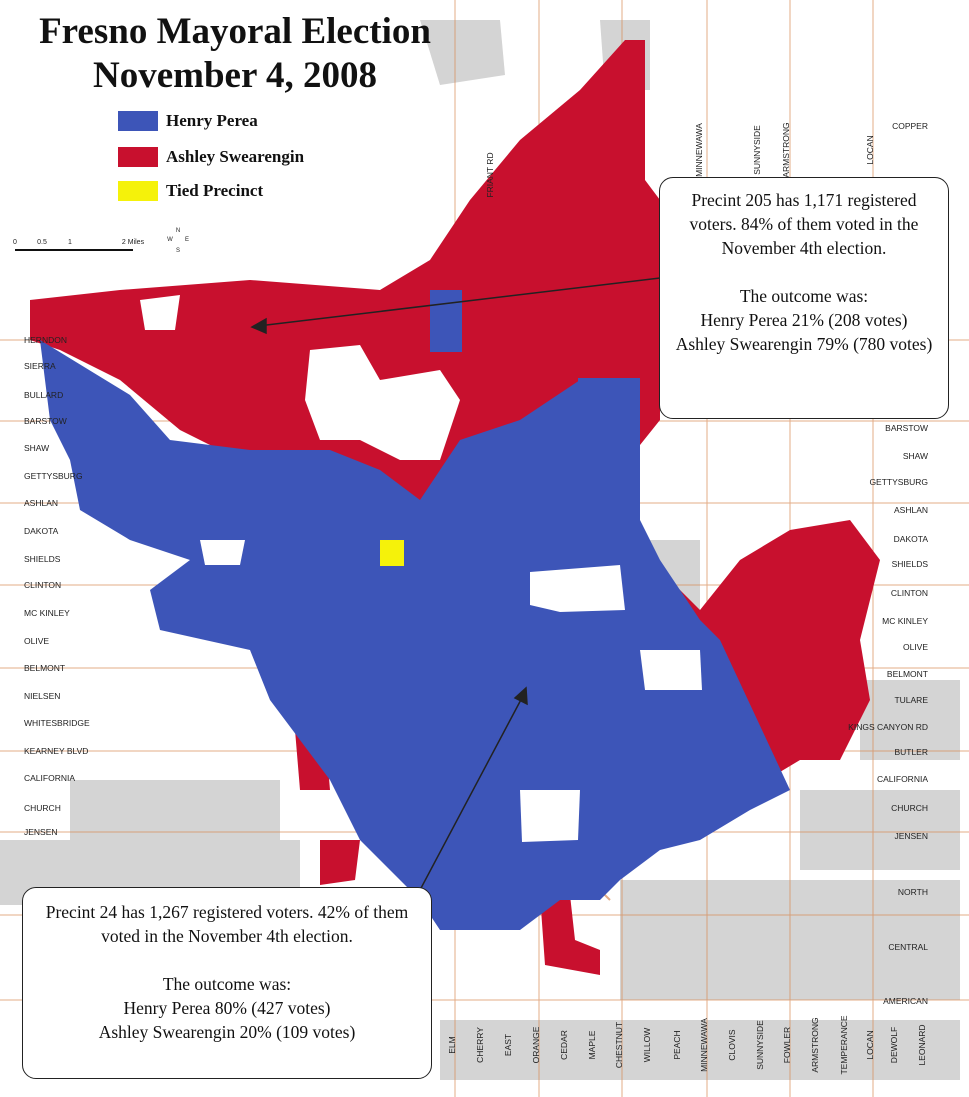  Describe the element at coordinates (619, 1045) in the screenshot. I see `street-label: CHESTNUT` at that location.